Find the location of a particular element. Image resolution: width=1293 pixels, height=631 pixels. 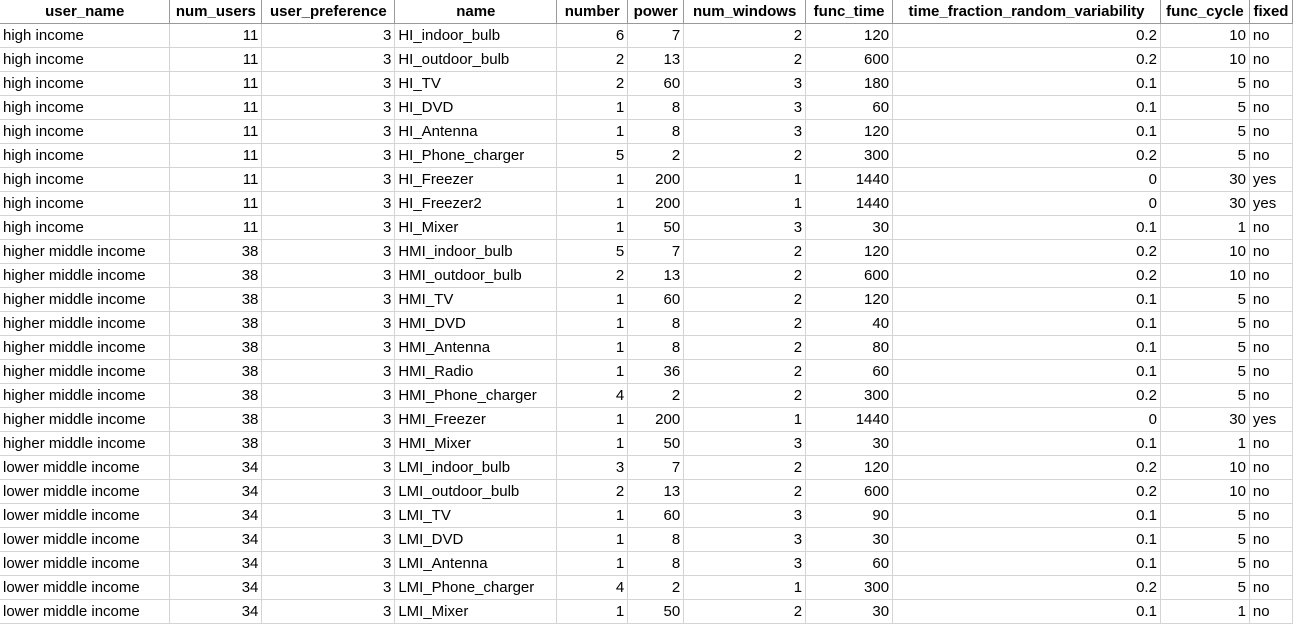

cell-func-cycle: 30 is located at coordinates (1205, 203).